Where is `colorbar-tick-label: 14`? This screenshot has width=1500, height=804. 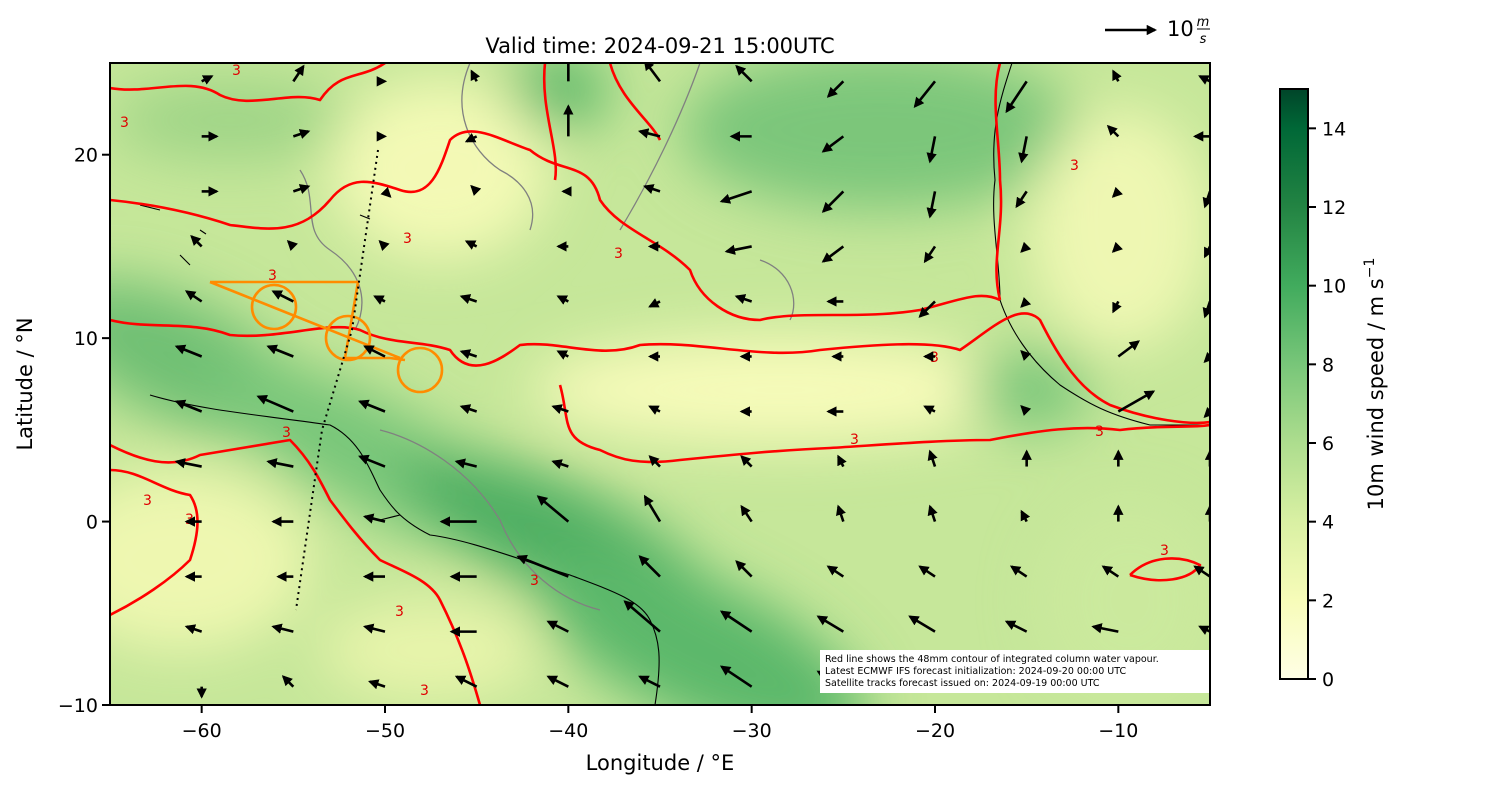
colorbar-tick-label: 14 is located at coordinates (1334, 129).